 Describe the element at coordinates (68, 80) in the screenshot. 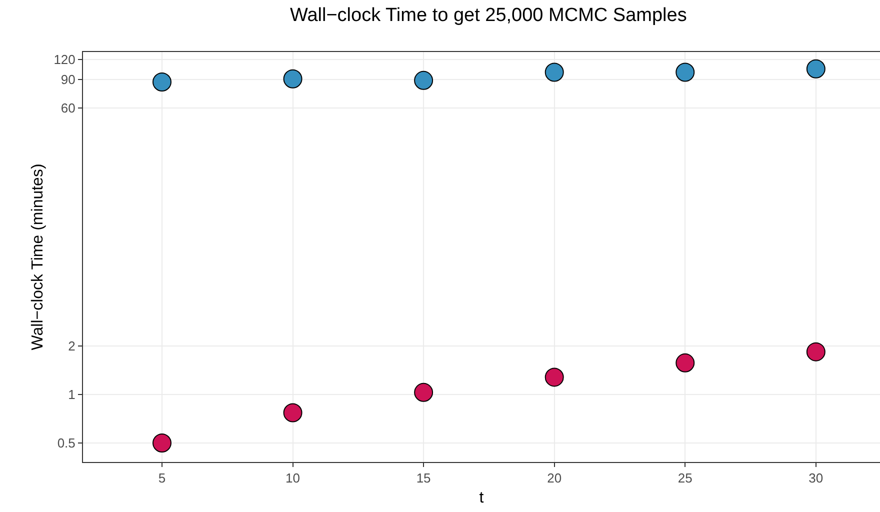

I see `y-tick-label: 90` at that location.